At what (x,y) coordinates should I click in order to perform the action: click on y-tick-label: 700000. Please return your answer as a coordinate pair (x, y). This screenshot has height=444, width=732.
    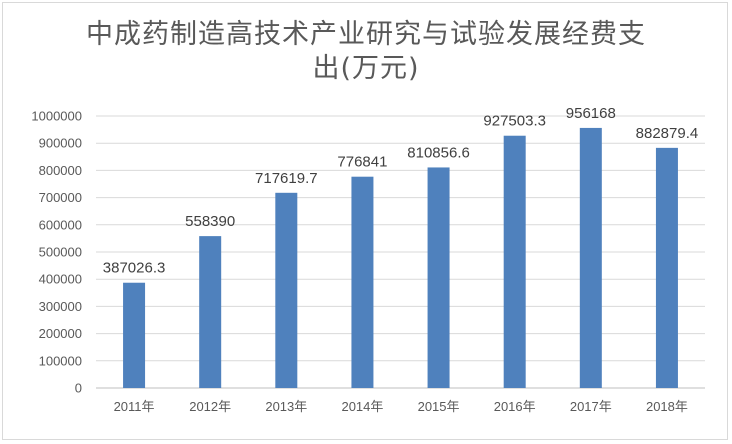
    Looking at the image, I should click on (60, 197).